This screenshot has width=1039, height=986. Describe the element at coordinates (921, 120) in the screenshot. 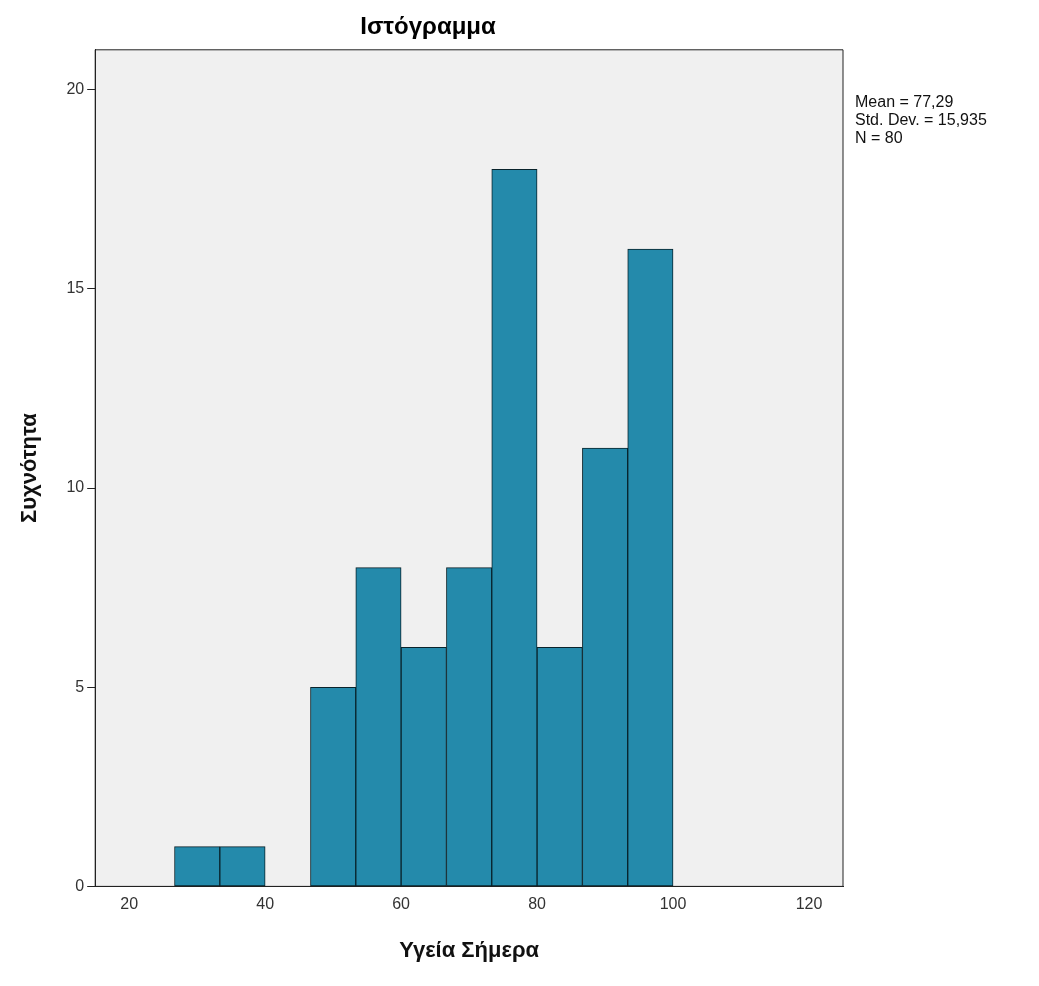

I see `text: Std. Dev. = 15,935` at that location.